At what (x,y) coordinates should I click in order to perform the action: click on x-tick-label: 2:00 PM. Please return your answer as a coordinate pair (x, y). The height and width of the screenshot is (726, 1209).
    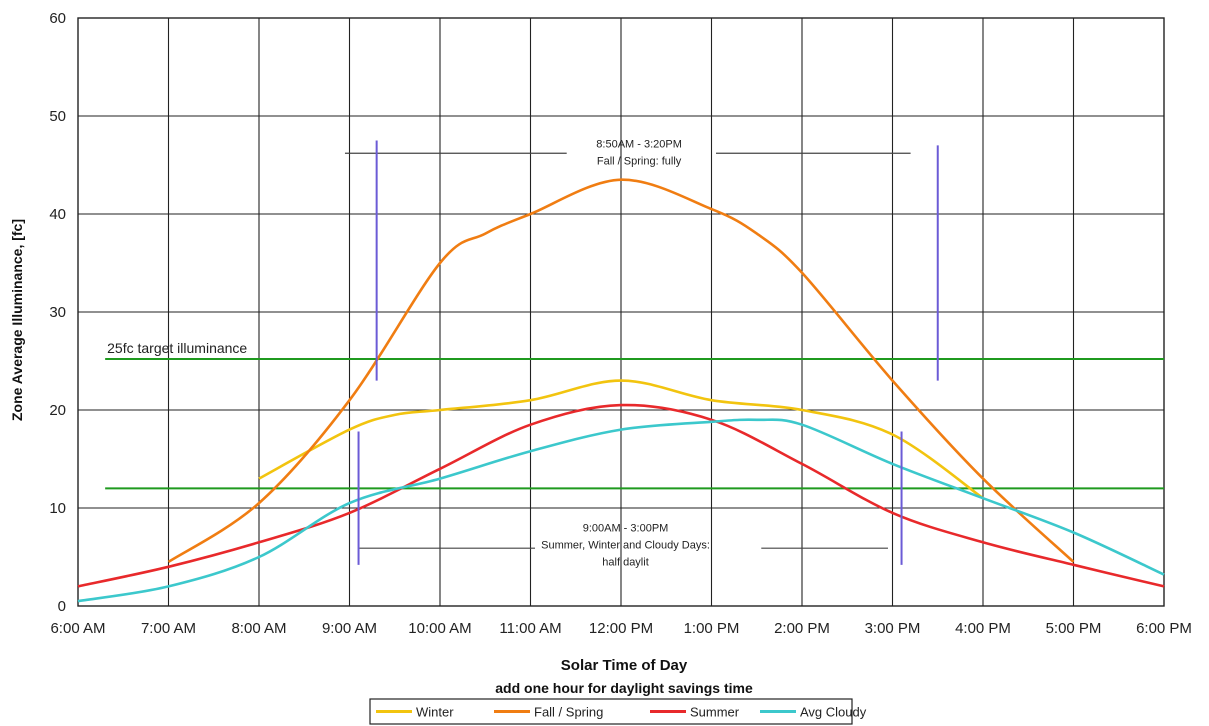
    Looking at the image, I should click on (802, 628).